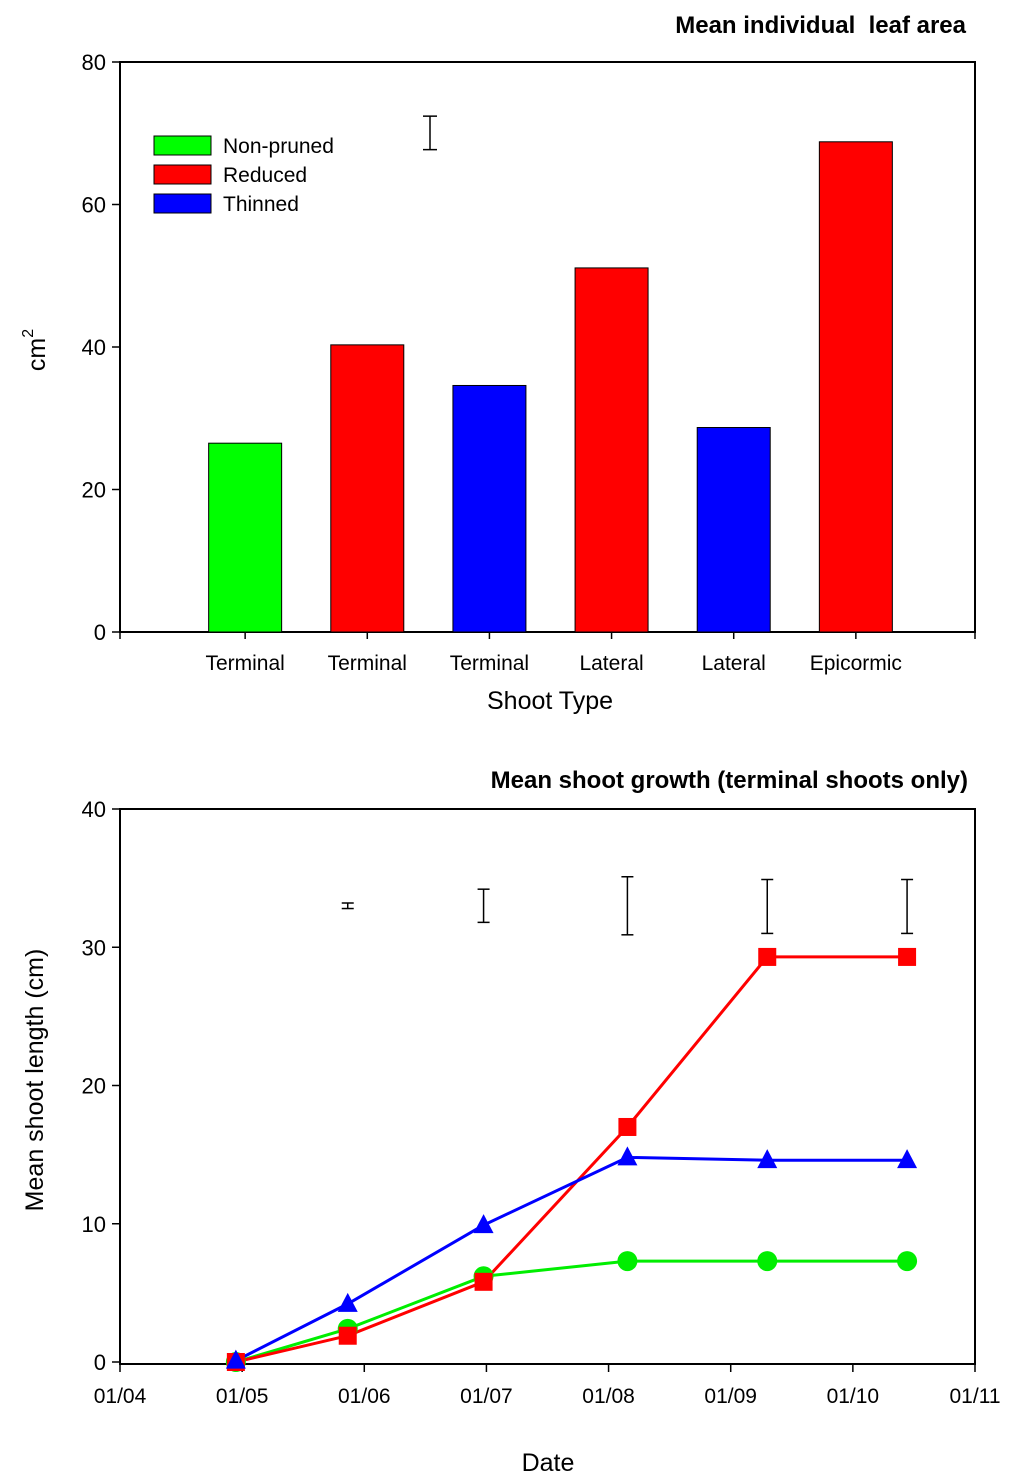  I want to click on chart2-xtick-label: 01/08, so click(608, 1396).